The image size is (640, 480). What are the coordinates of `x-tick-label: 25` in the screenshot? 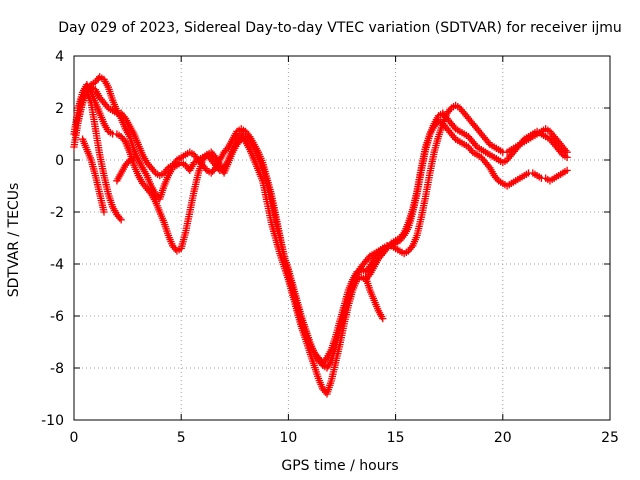 It's located at (610, 438).